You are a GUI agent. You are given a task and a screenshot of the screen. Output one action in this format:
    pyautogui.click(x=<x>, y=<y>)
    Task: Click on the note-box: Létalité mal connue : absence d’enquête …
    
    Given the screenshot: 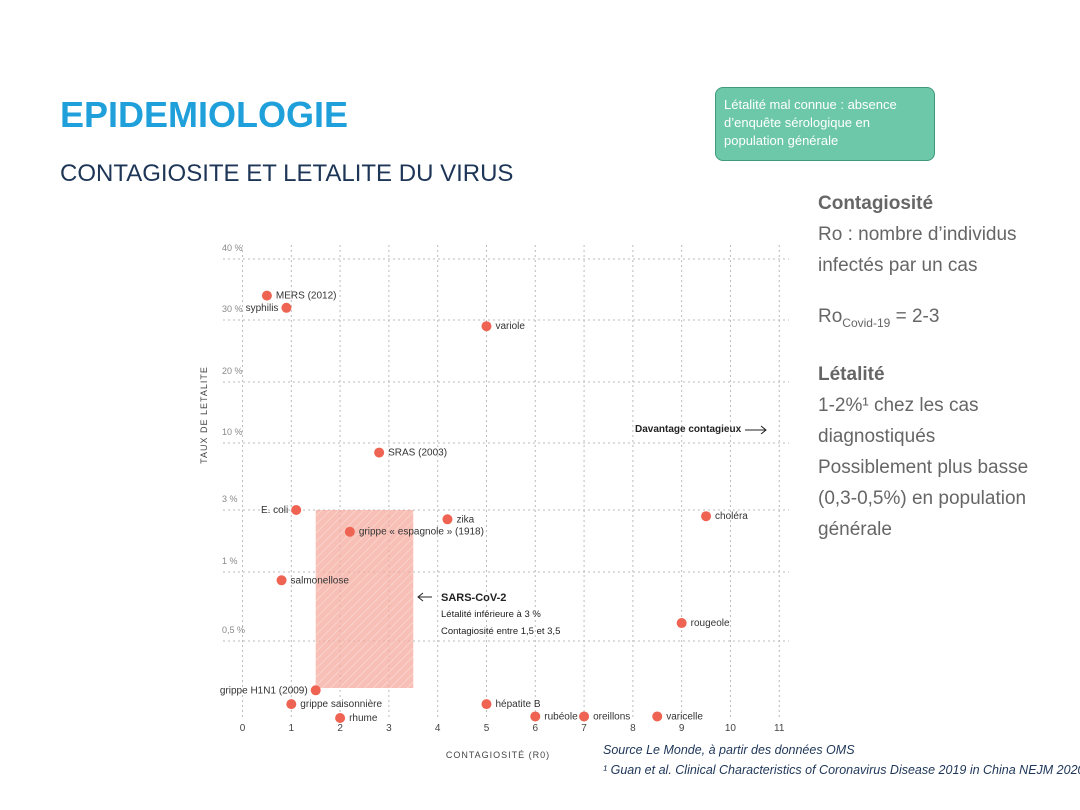 What is the action you would take?
    pyautogui.click(x=825, y=124)
    